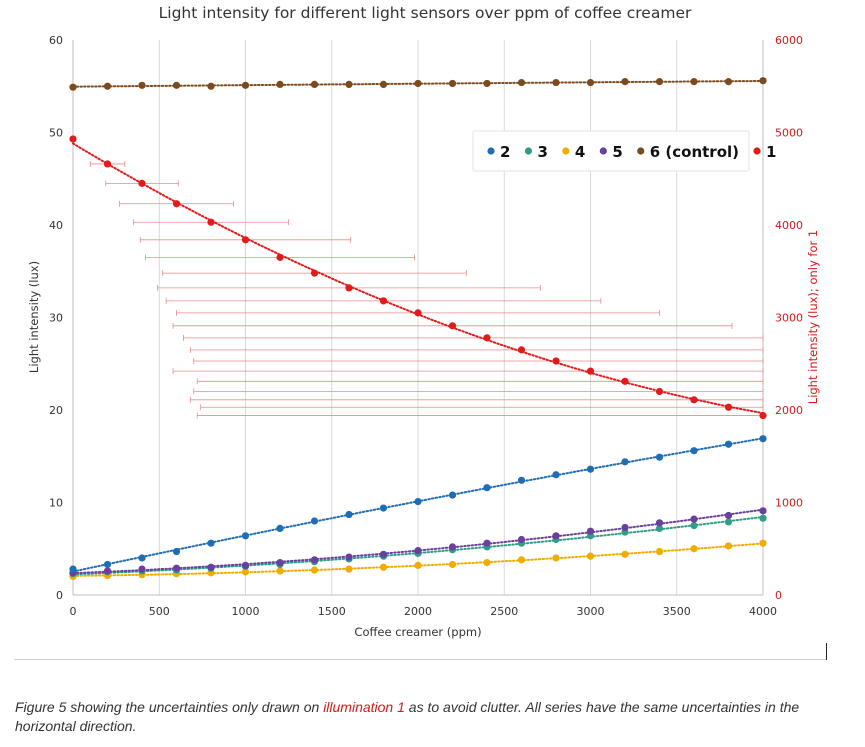 This screenshot has width=865, height=747. Describe the element at coordinates (56, 133) in the screenshot. I see `y-tick-label-5: 50` at that location.